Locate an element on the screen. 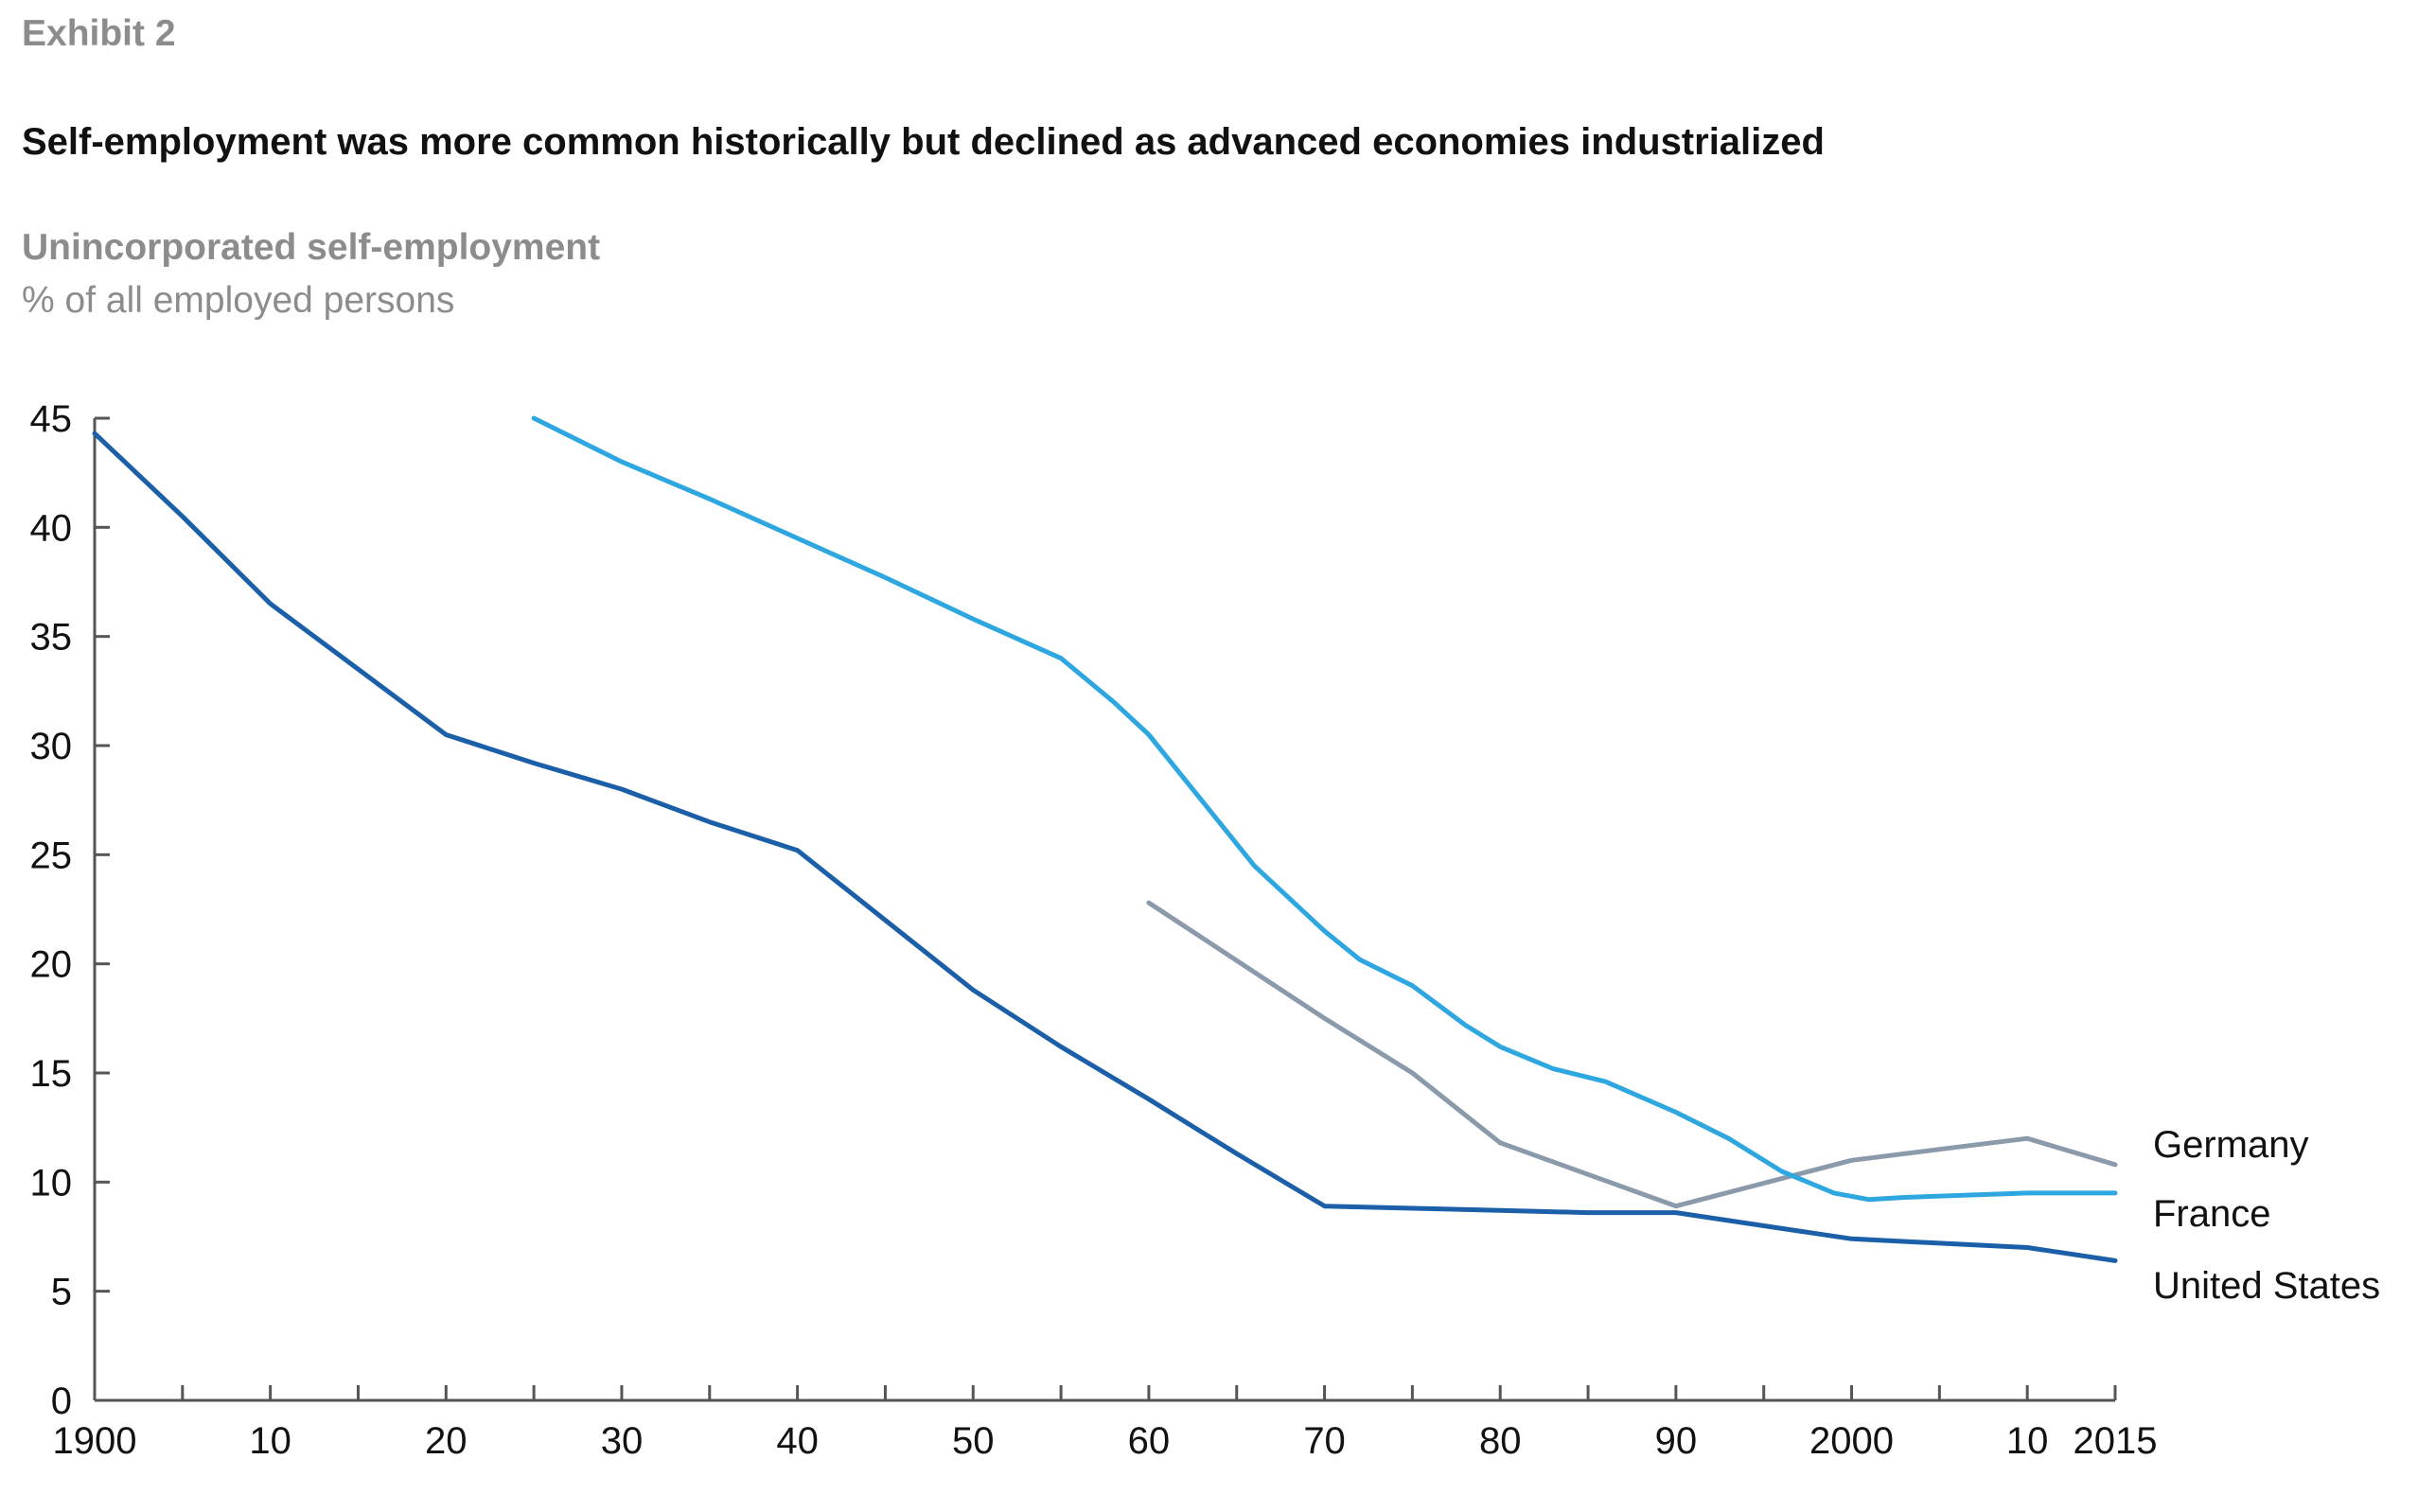 This screenshot has width=2418, height=1512. x-tick-label: 2015 is located at coordinates (2116, 1441).